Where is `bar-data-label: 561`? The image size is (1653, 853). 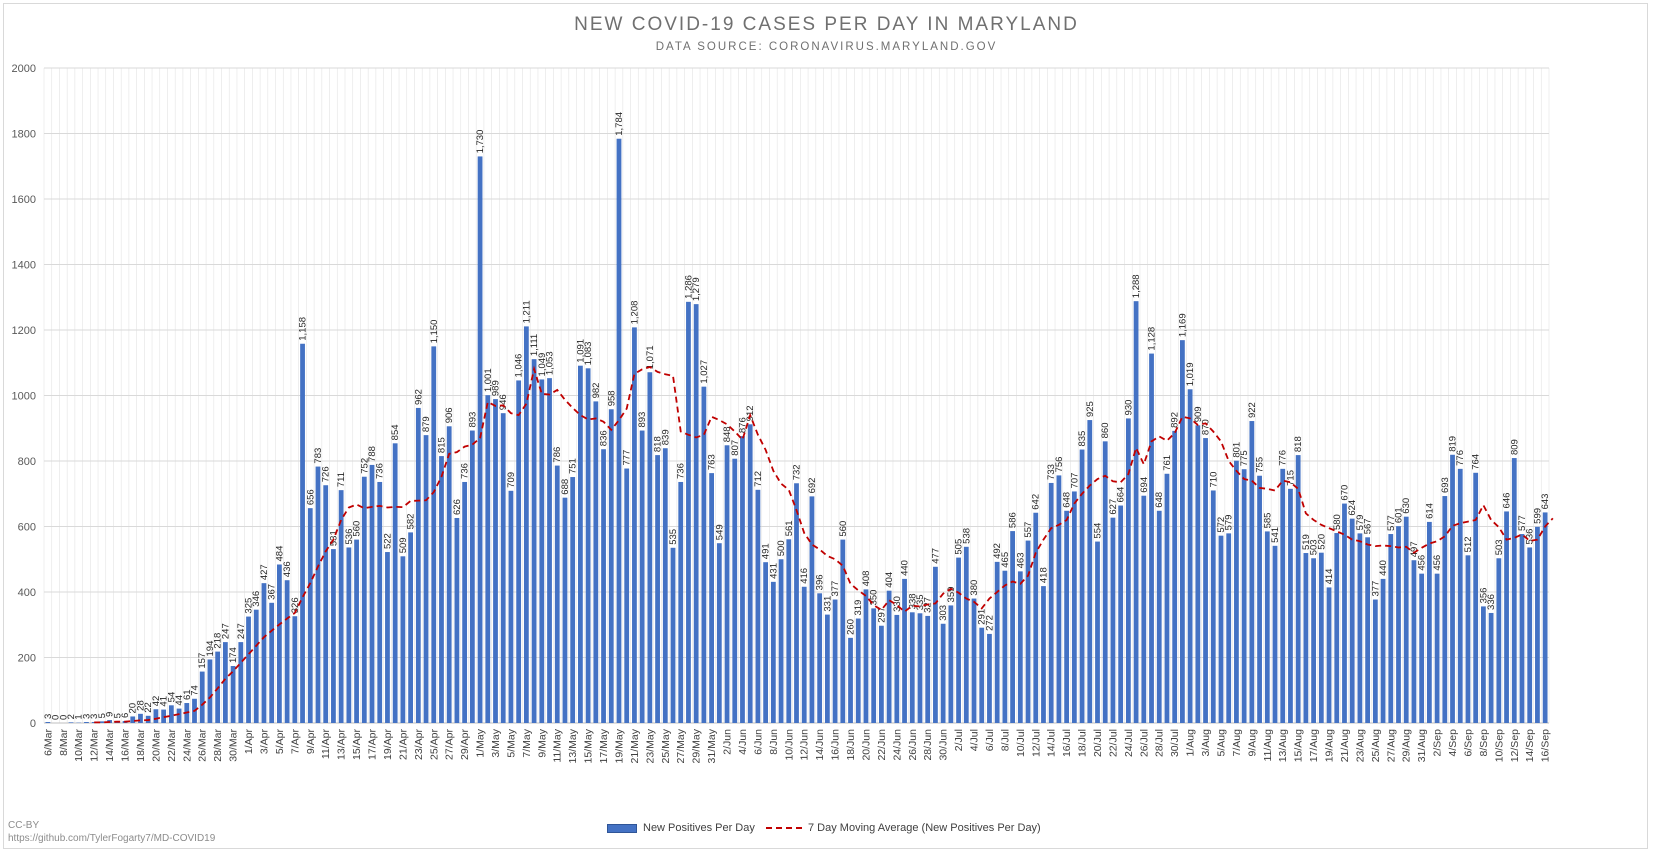 bar-data-label: 561 is located at coordinates (789, 528).